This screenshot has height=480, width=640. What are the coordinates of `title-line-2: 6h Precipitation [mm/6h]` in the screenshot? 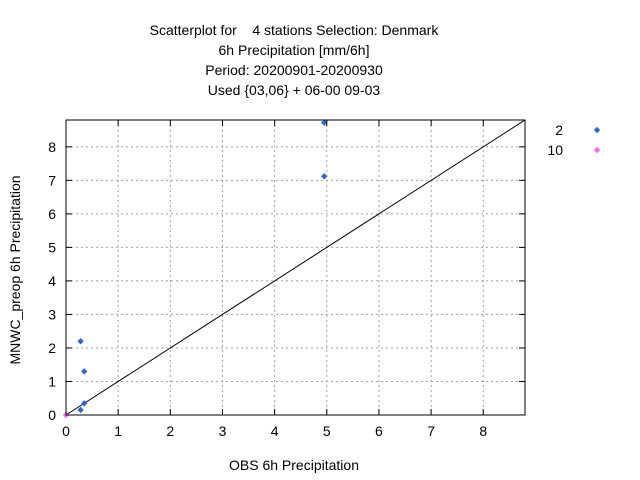 It's located at (294, 50).